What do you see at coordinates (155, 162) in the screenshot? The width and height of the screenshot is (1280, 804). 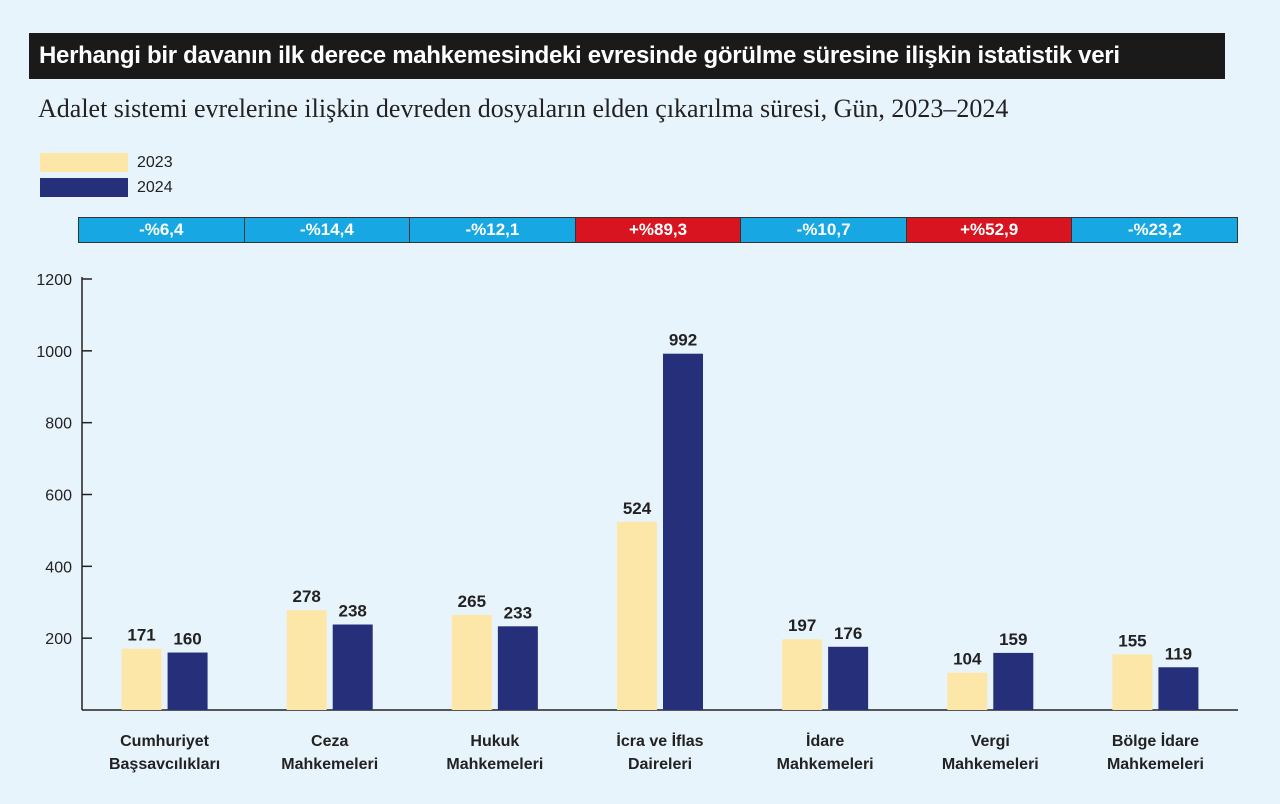 I see `legend-label-2023: 2023` at bounding box center [155, 162].